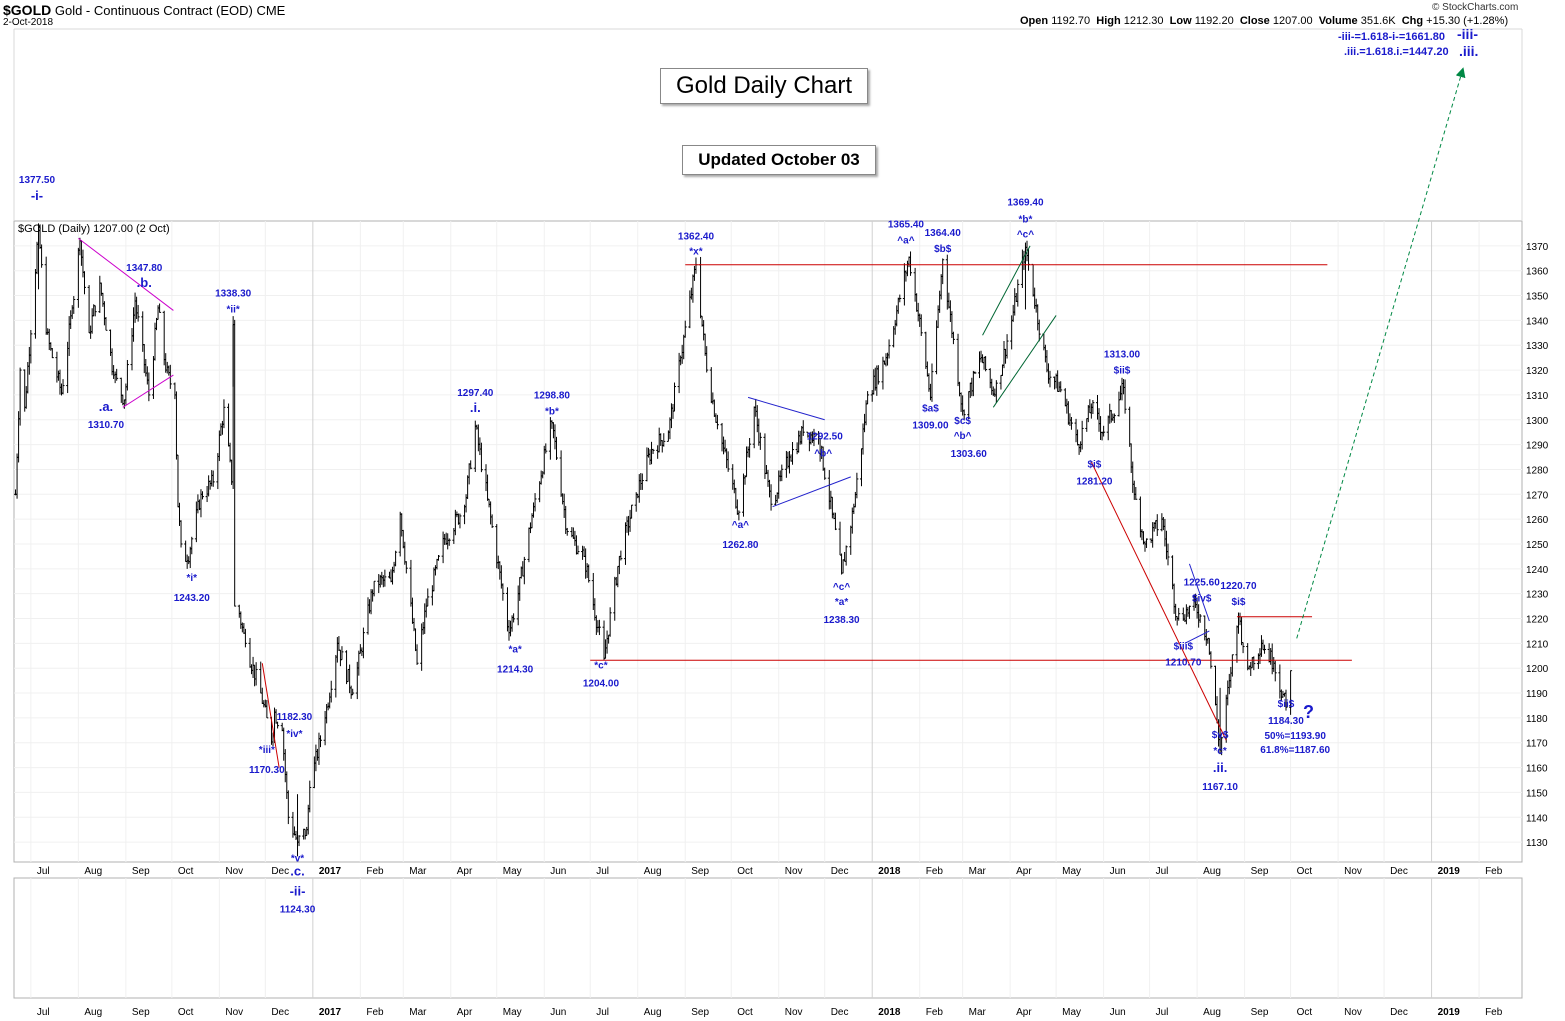 This screenshot has width=1565, height=1021. I want to click on x-tick-label: Aug, so click(653, 871).